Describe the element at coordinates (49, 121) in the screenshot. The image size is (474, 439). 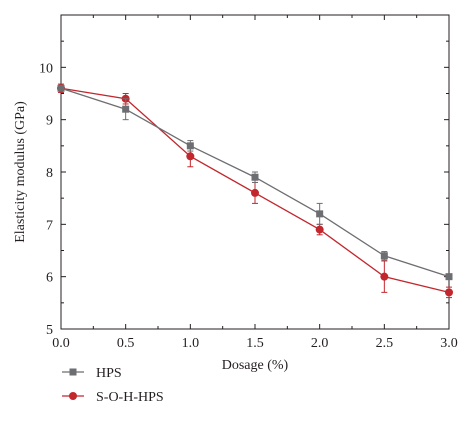
I see `y-tick-label: 9` at that location.